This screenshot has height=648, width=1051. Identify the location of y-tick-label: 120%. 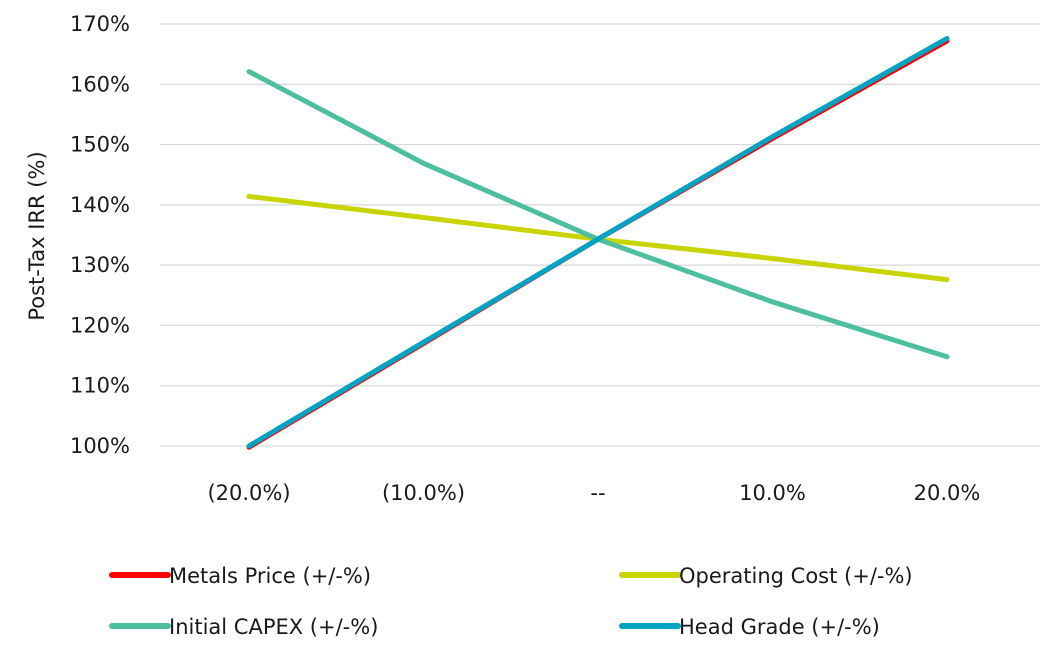
(100, 325).